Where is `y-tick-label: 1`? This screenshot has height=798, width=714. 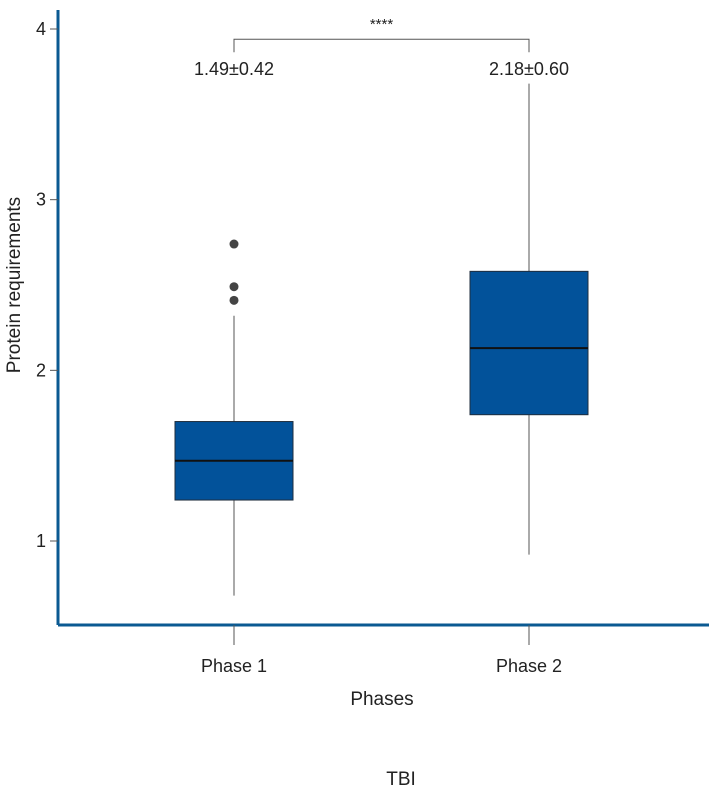
y-tick-label: 1 is located at coordinates (41, 541).